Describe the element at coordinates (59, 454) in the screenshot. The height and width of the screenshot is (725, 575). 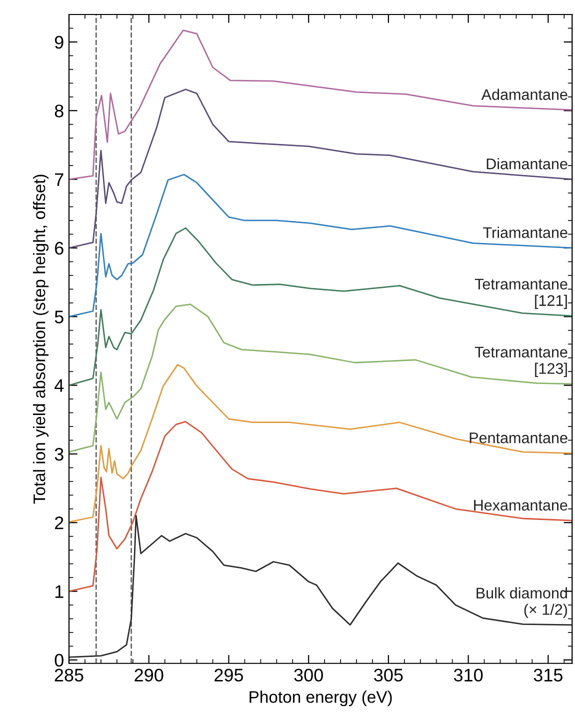
I see `y-tick-label: 3` at that location.